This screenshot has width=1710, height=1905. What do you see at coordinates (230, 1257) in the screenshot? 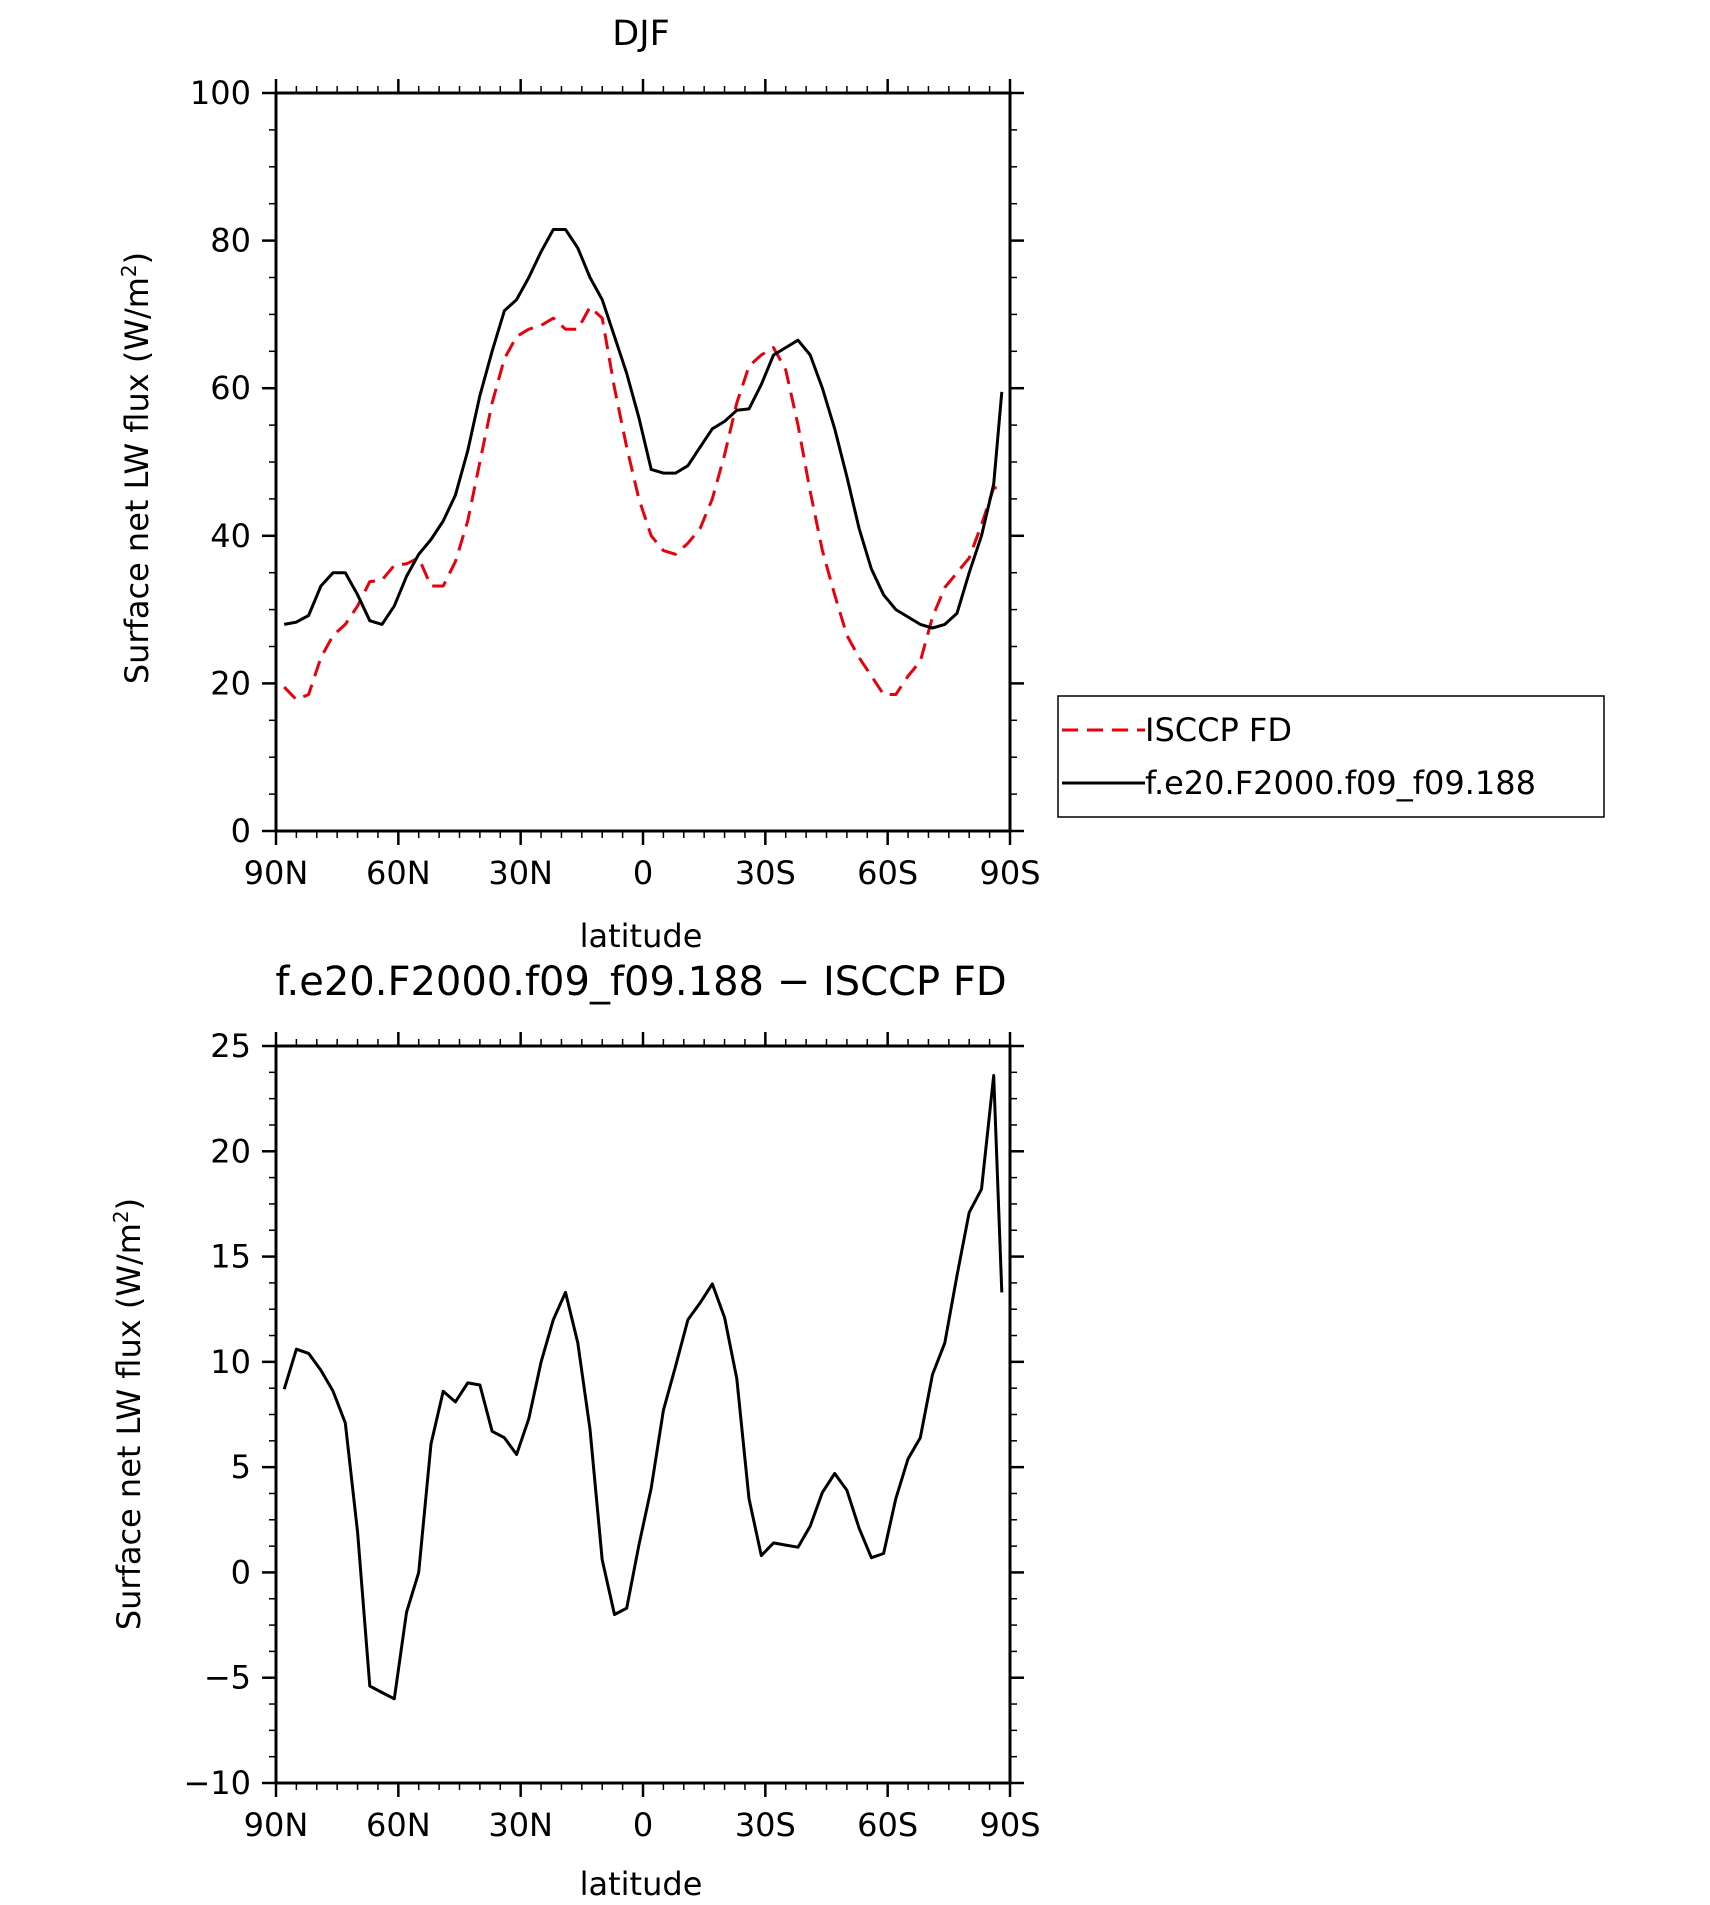
I see `y-tick-label: 15` at bounding box center [230, 1257].